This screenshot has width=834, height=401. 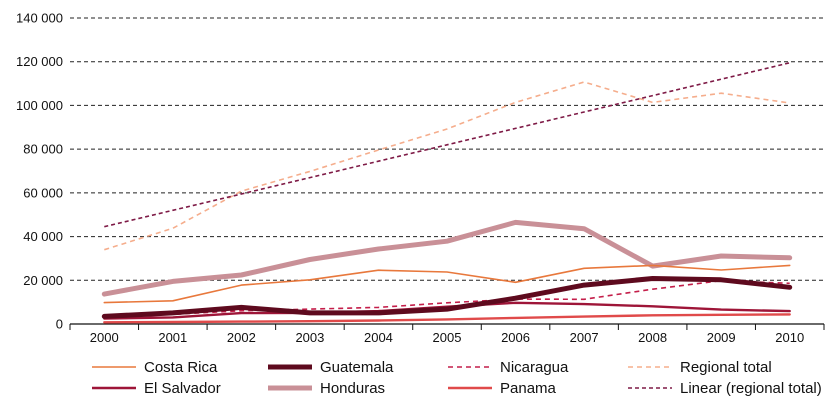 I want to click on x-tick-label: 2001, so click(x=172, y=337).